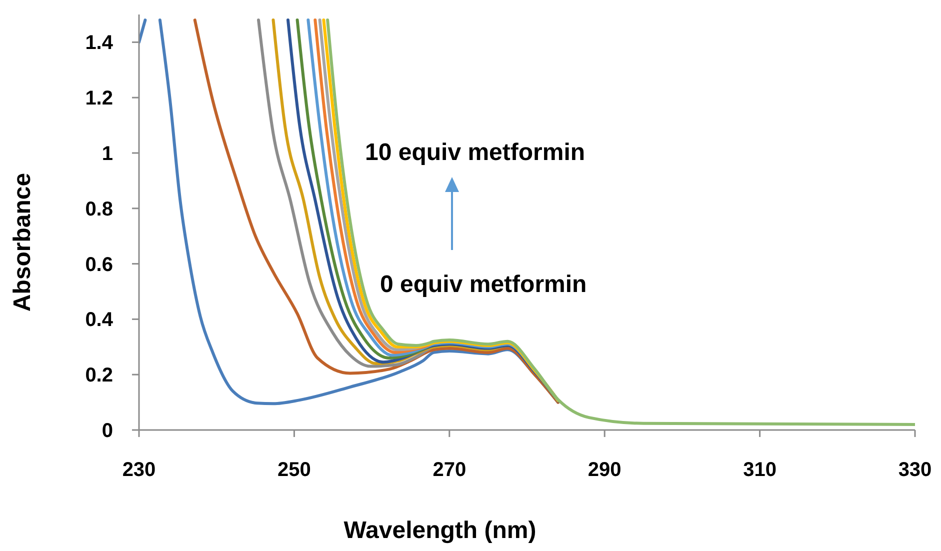  I want to click on x-tick-label: 310, so click(759, 470).